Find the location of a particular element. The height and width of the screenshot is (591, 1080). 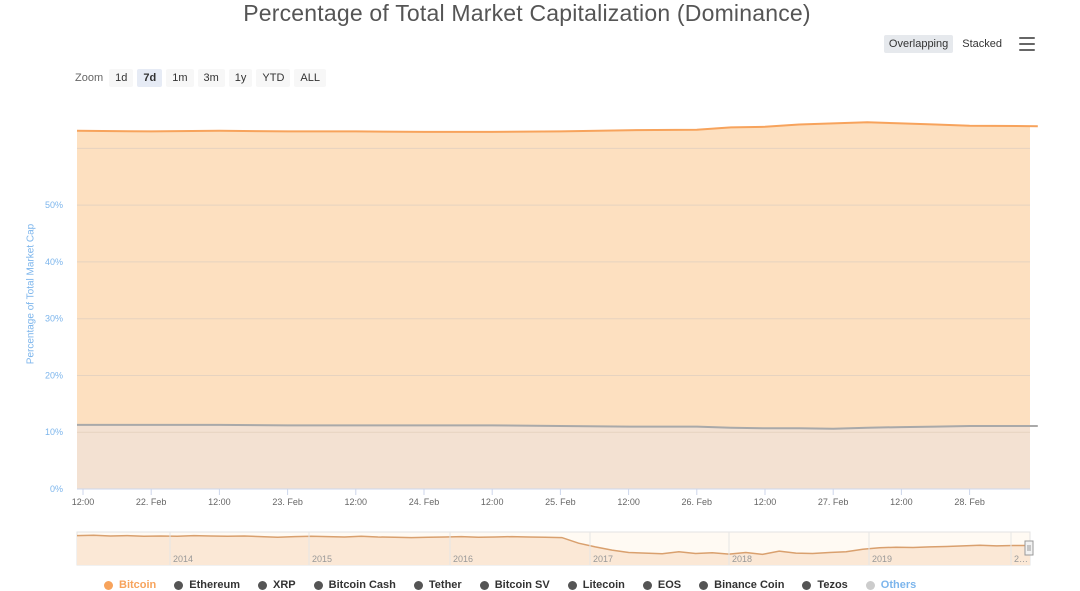

series-line-bitcoin is located at coordinates (557, 127).